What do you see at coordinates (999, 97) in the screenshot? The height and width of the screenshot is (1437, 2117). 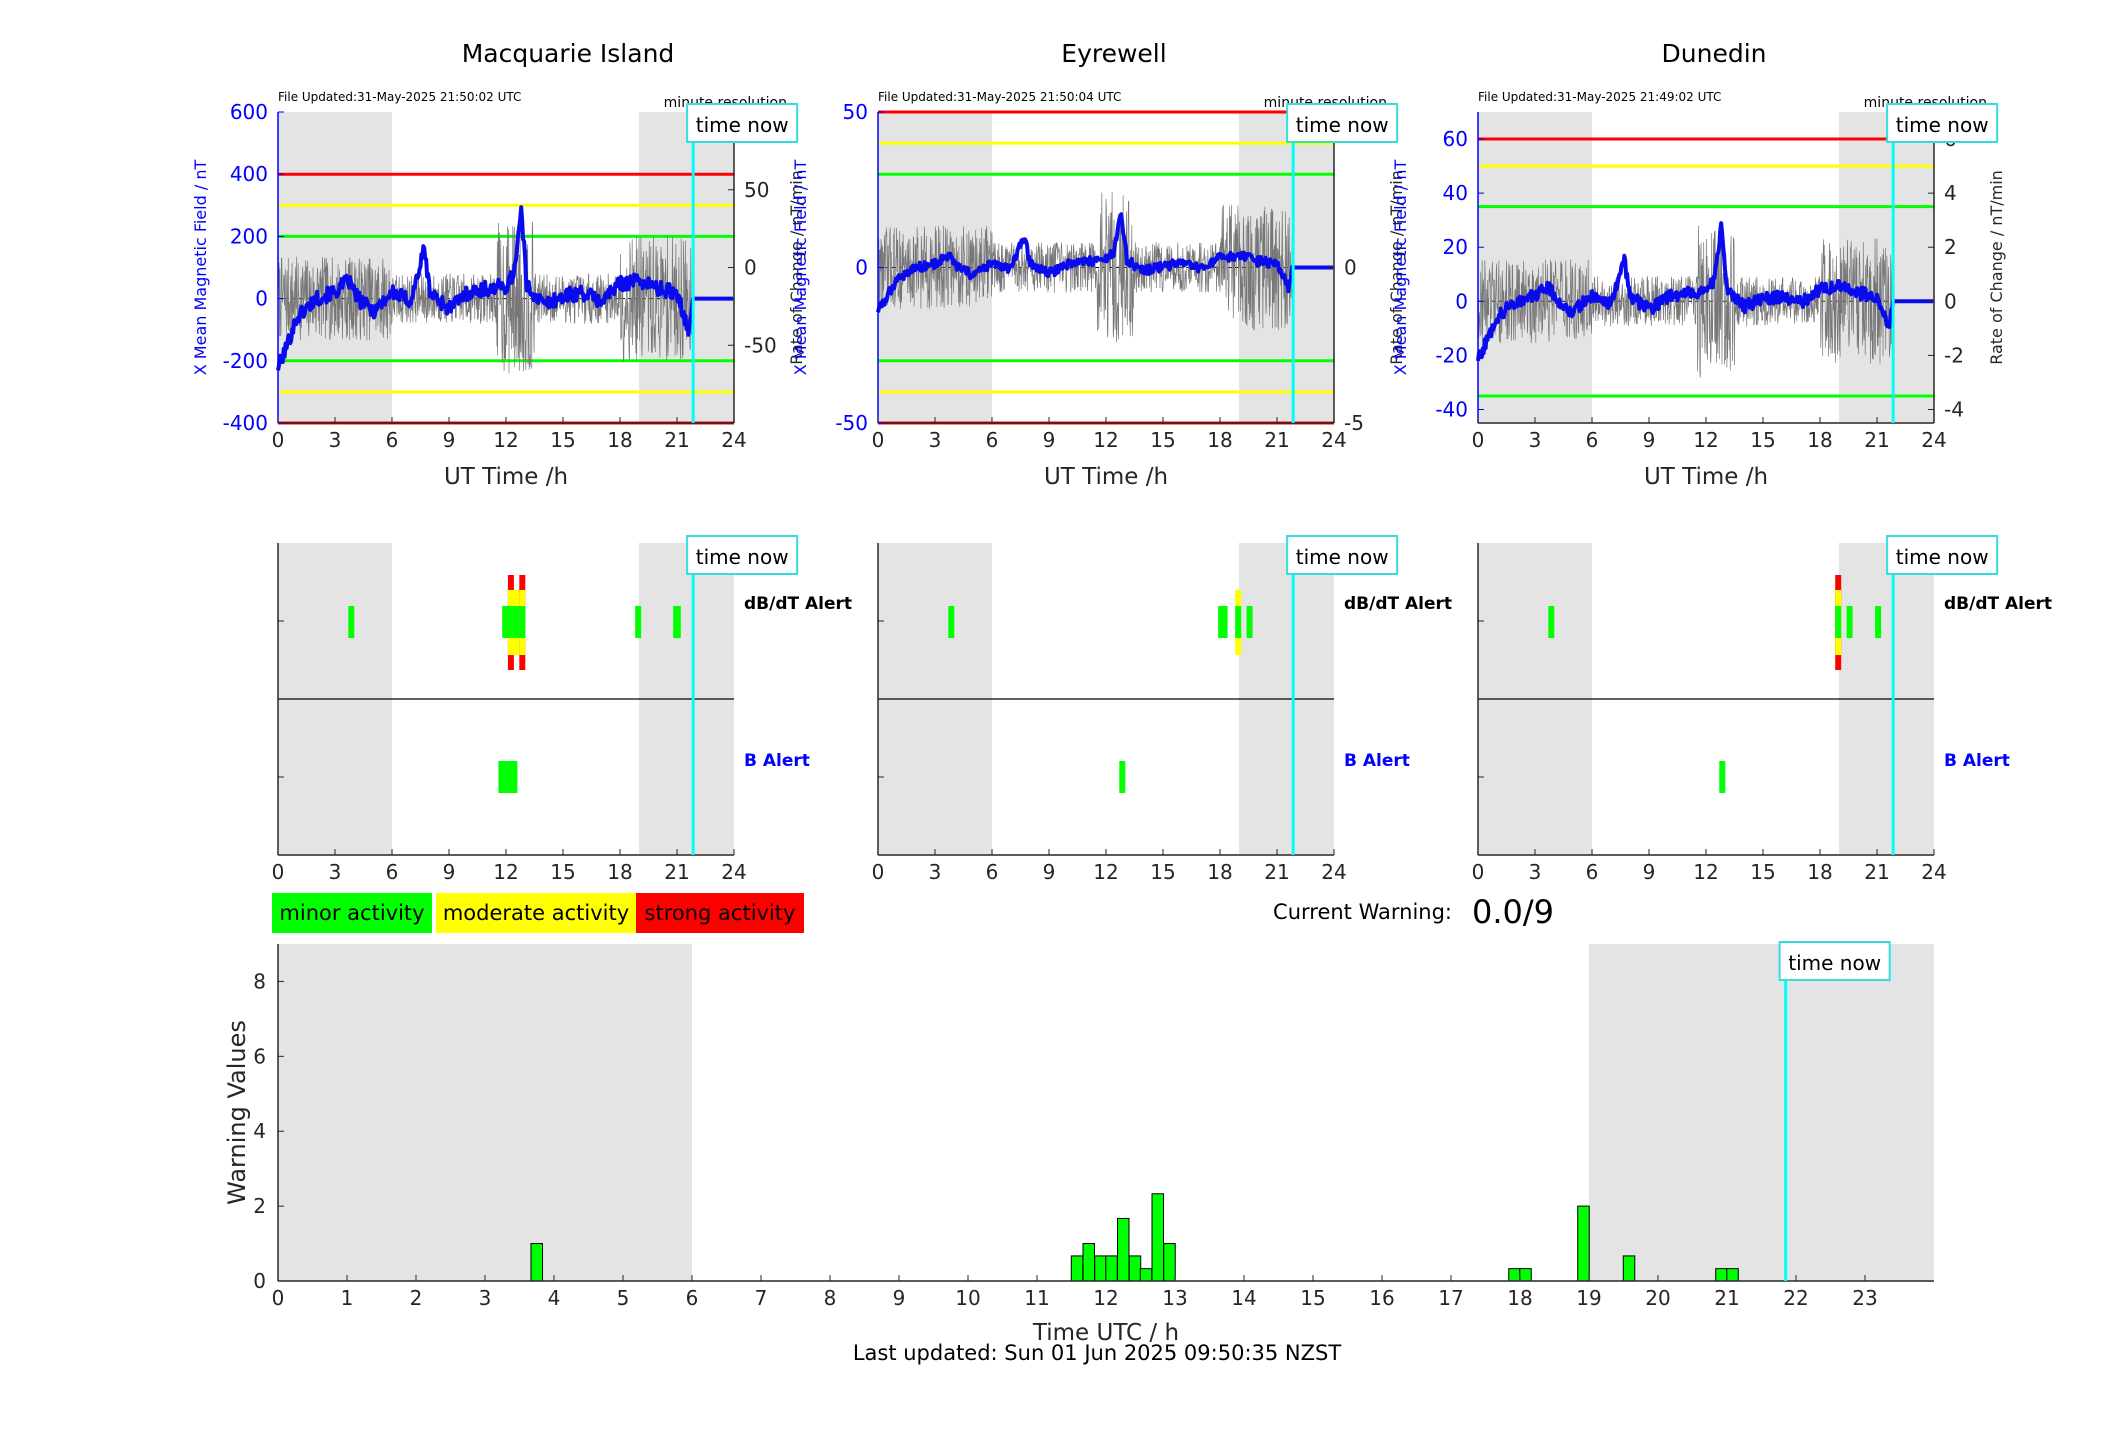 I see `file-updated-text: File Updated:31-May-2025 21:50:04 UTC` at bounding box center [999, 97].